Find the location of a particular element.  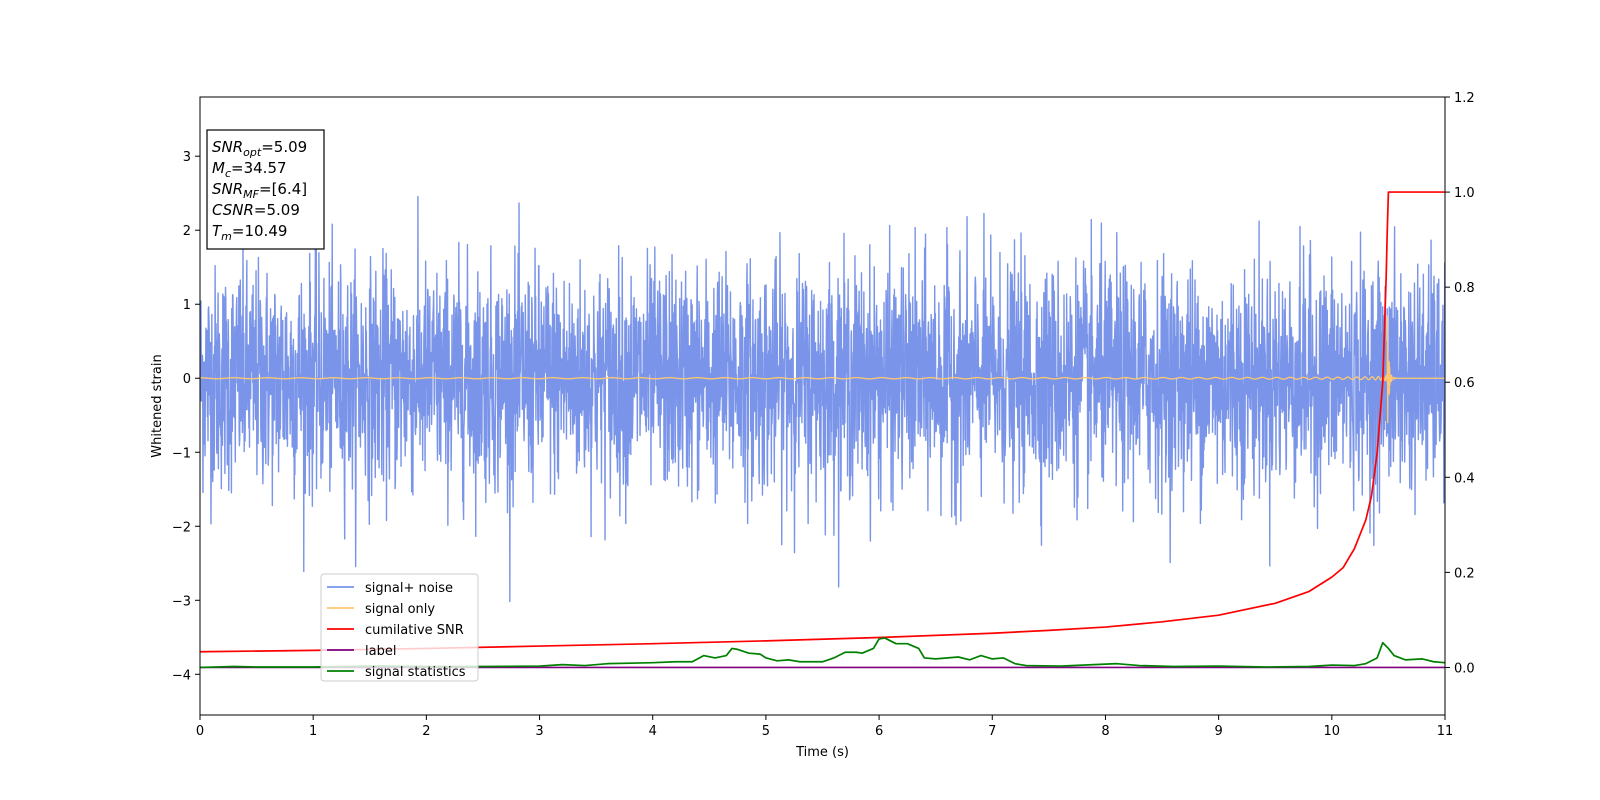

y-left-tick-label: 2 is located at coordinates (187, 231).